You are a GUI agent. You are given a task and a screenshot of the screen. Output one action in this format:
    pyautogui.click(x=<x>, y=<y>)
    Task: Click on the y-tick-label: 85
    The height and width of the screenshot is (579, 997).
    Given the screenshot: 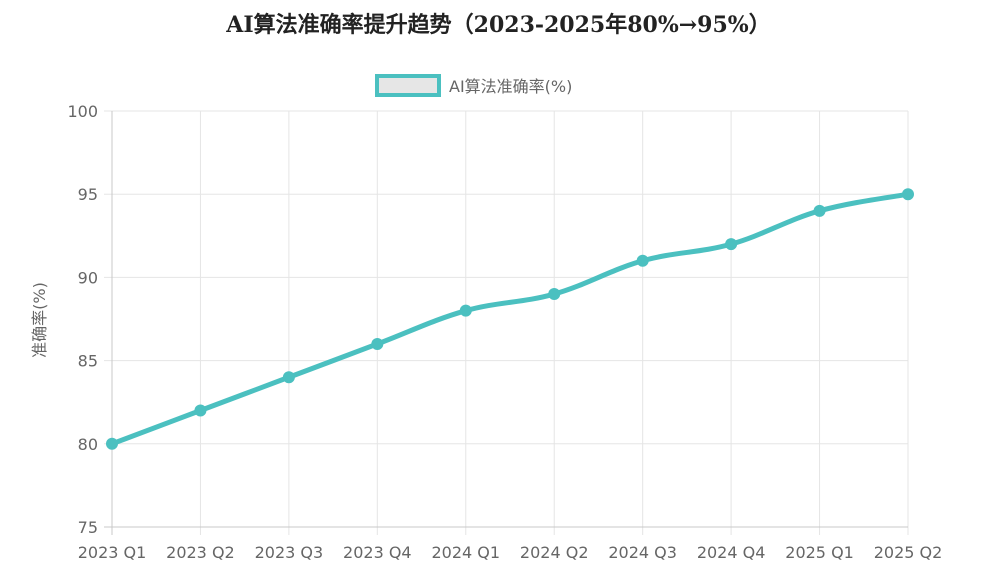 What is the action you would take?
    pyautogui.click(x=88, y=361)
    